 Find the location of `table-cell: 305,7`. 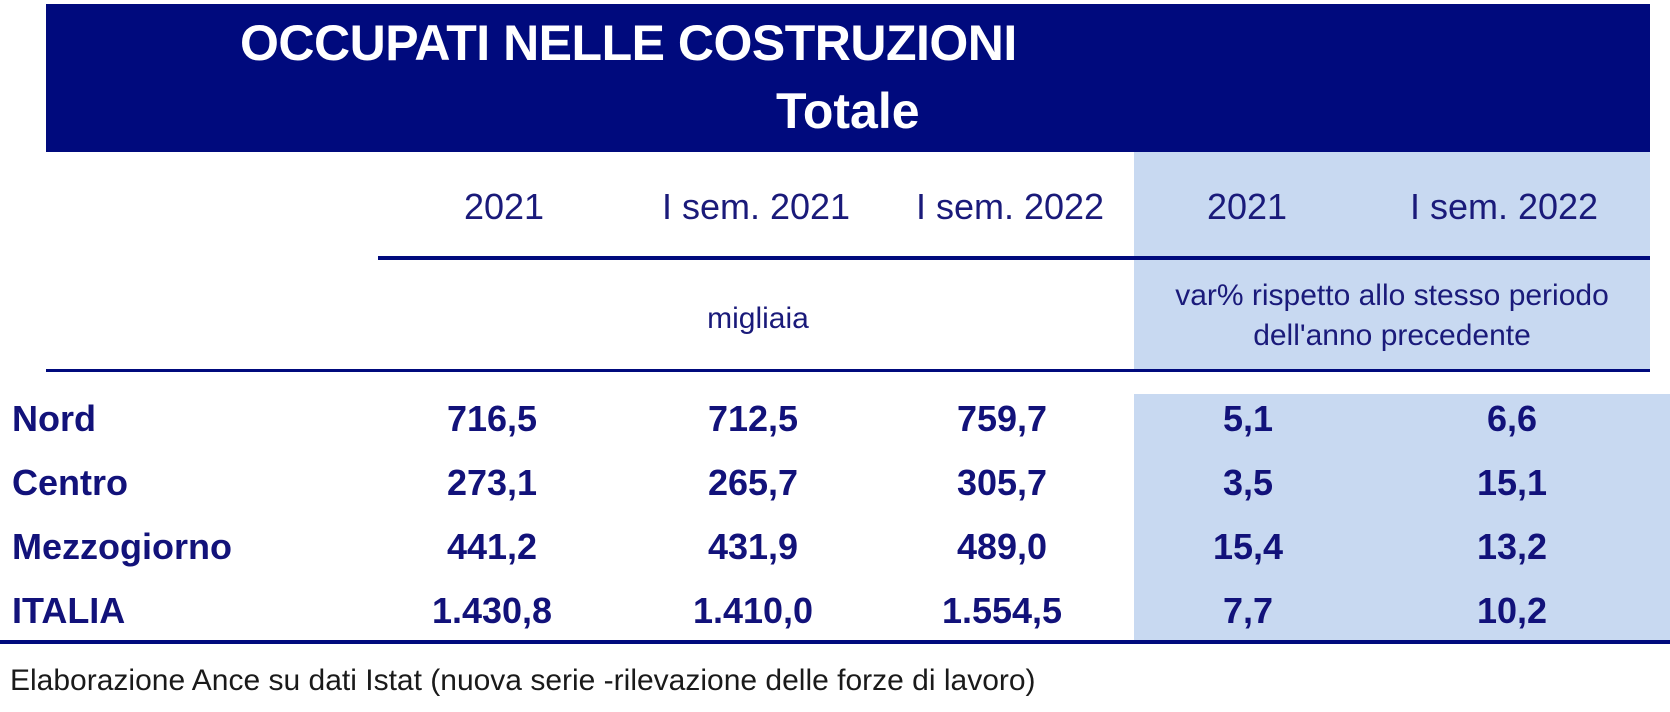

table-cell: 305,7 is located at coordinates (1002, 482).